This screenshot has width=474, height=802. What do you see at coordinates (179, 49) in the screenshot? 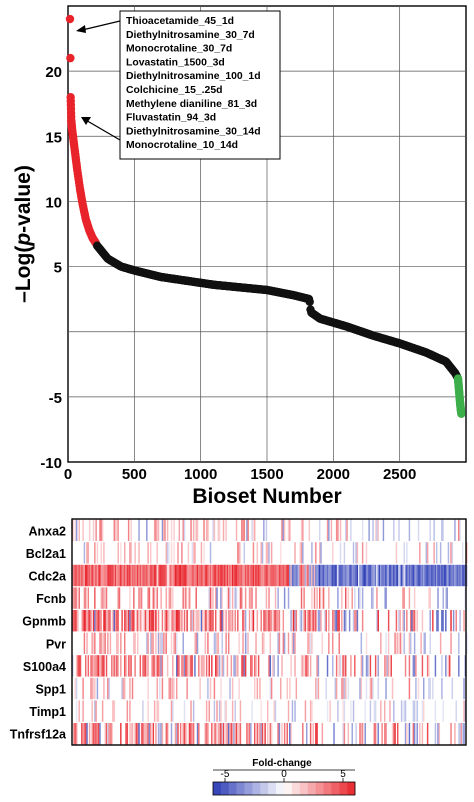
I see `annotation-label: Monocrotaline_30_7d` at bounding box center [179, 49].